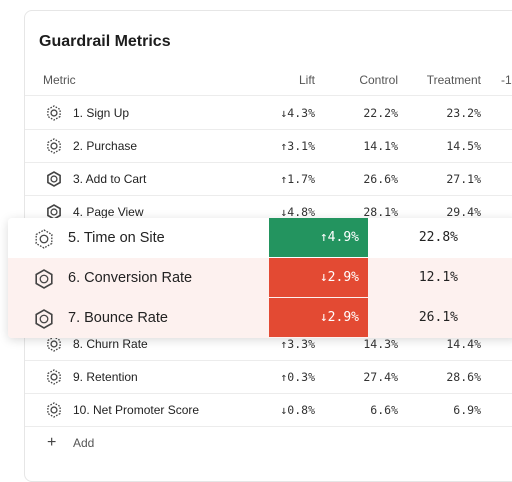 The height and width of the screenshot is (482, 512). Describe the element at coordinates (463, 212) in the screenshot. I see `cell-value: 29.4%` at that location.